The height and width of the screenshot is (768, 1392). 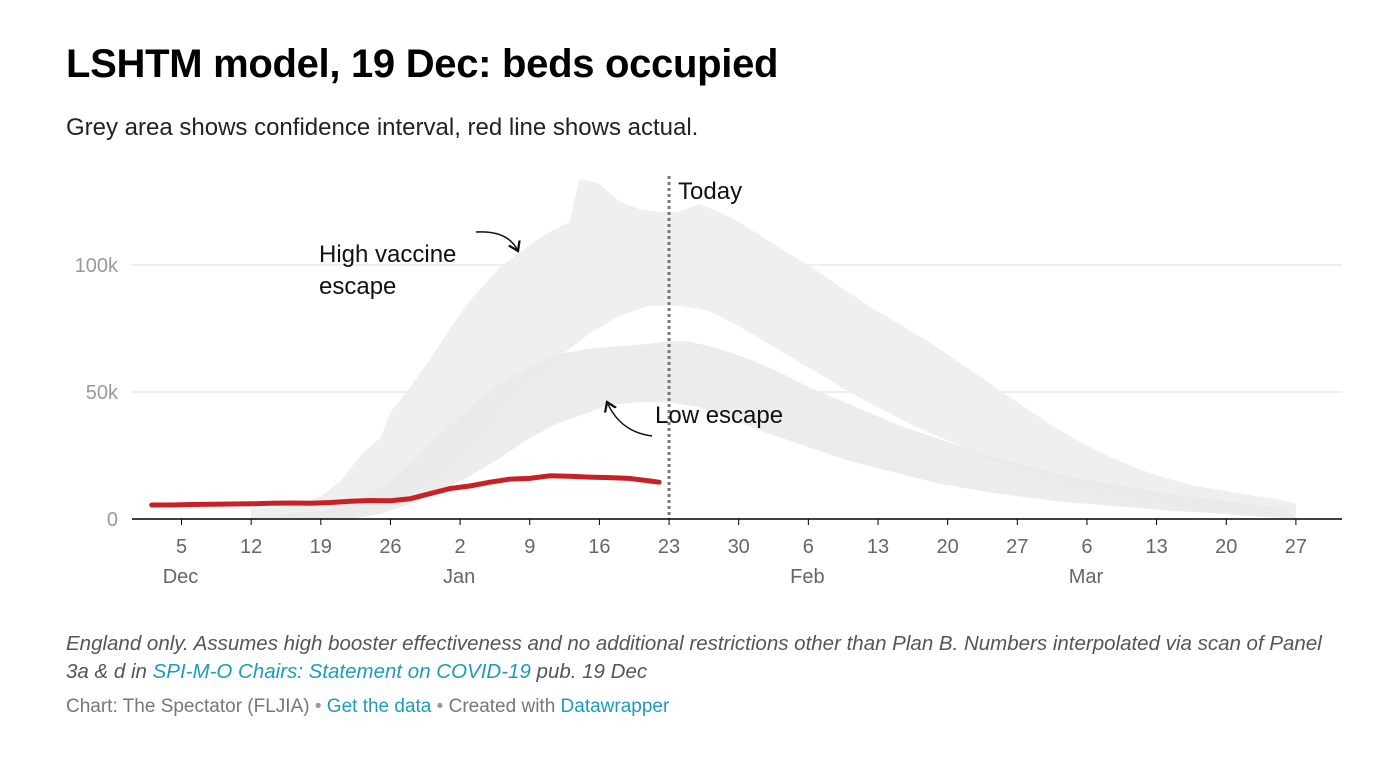 I want to click on annotation-high-vaccine-escape-line2: escape, so click(x=357, y=286).